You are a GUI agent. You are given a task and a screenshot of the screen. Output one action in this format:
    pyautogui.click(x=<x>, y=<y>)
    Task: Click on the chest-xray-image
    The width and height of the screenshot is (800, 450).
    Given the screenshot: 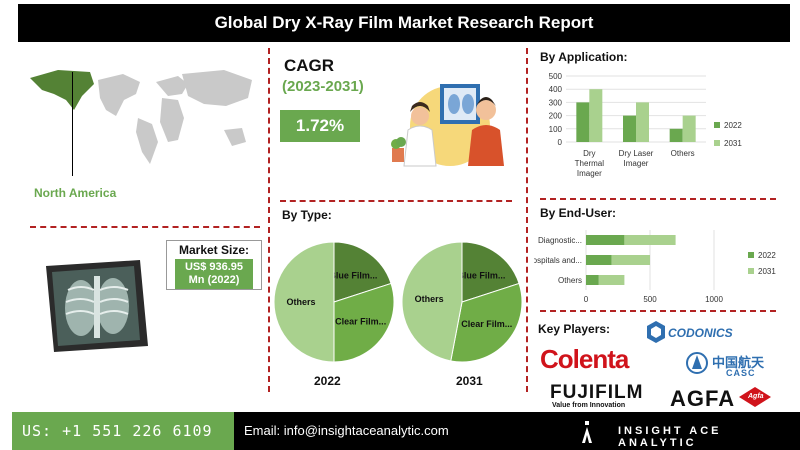 What is the action you would take?
    pyautogui.click(x=97, y=306)
    